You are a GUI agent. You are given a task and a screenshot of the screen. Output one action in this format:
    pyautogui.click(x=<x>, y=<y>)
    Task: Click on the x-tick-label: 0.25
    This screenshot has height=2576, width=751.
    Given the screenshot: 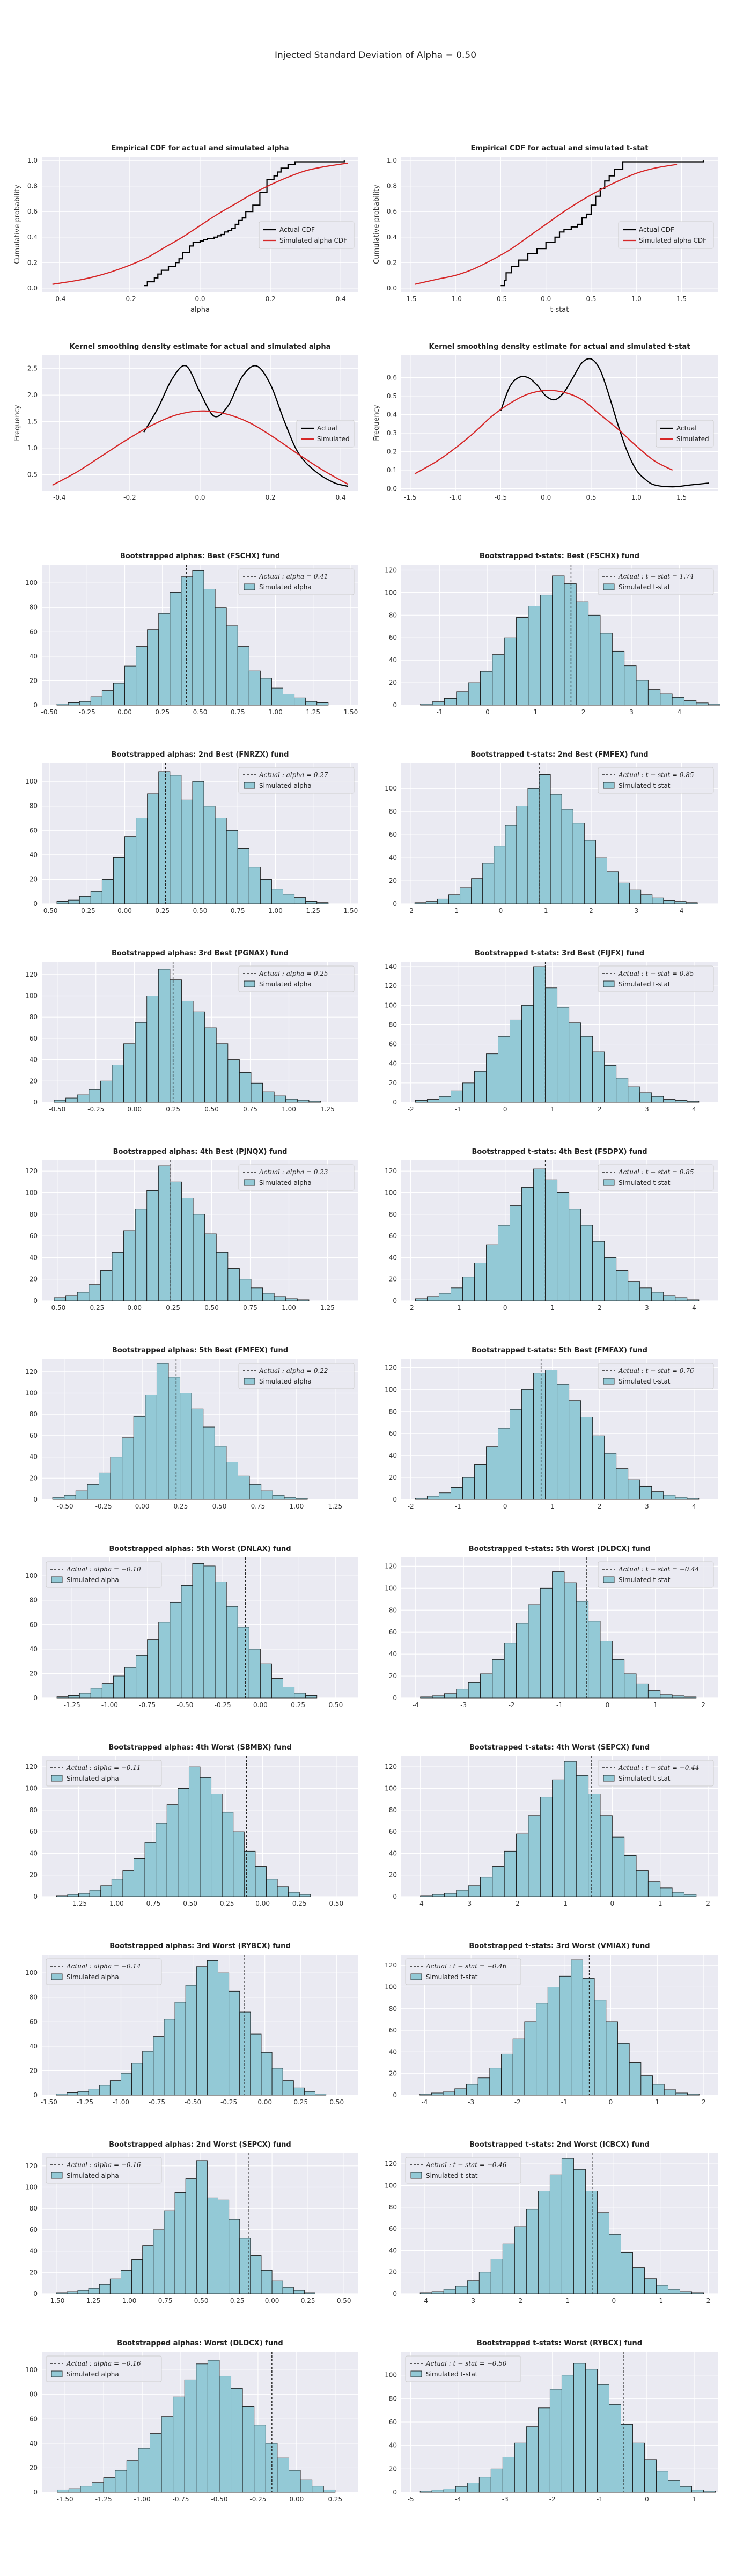 What is the action you would take?
    pyautogui.click(x=162, y=910)
    